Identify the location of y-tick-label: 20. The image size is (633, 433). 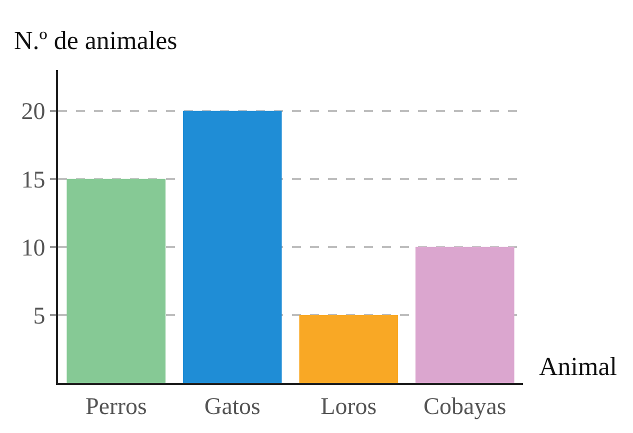
(33, 112).